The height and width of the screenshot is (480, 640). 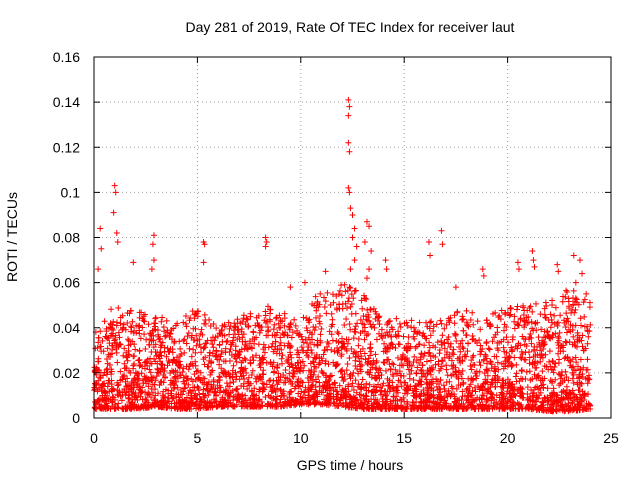 What do you see at coordinates (198, 438) in the screenshot?
I see `x-tick-label-1: 5` at bounding box center [198, 438].